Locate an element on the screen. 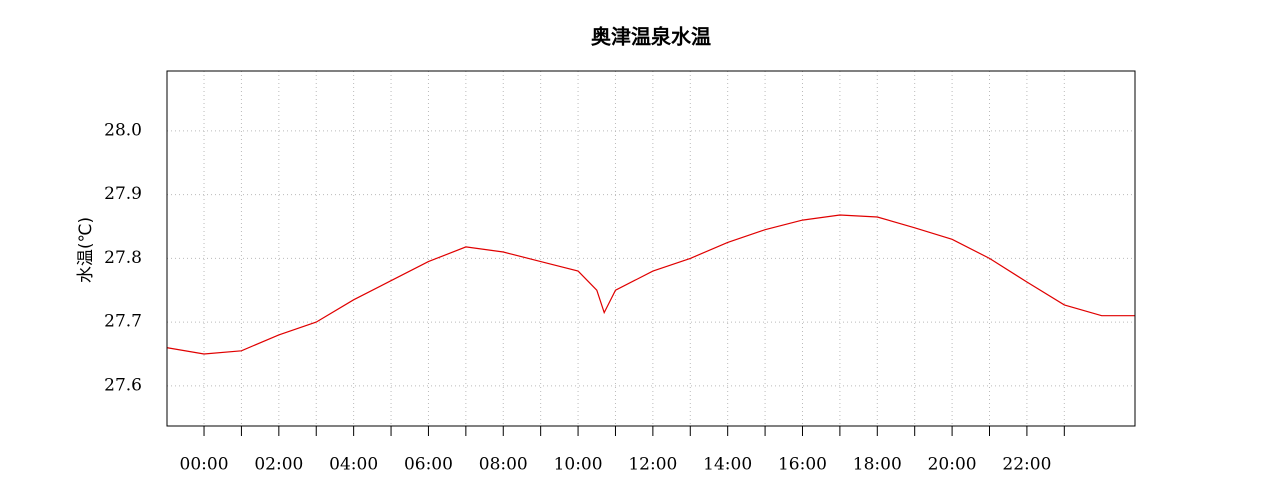 This screenshot has width=1280, height=500. y-tick-label: 27.6 is located at coordinates (123, 385).